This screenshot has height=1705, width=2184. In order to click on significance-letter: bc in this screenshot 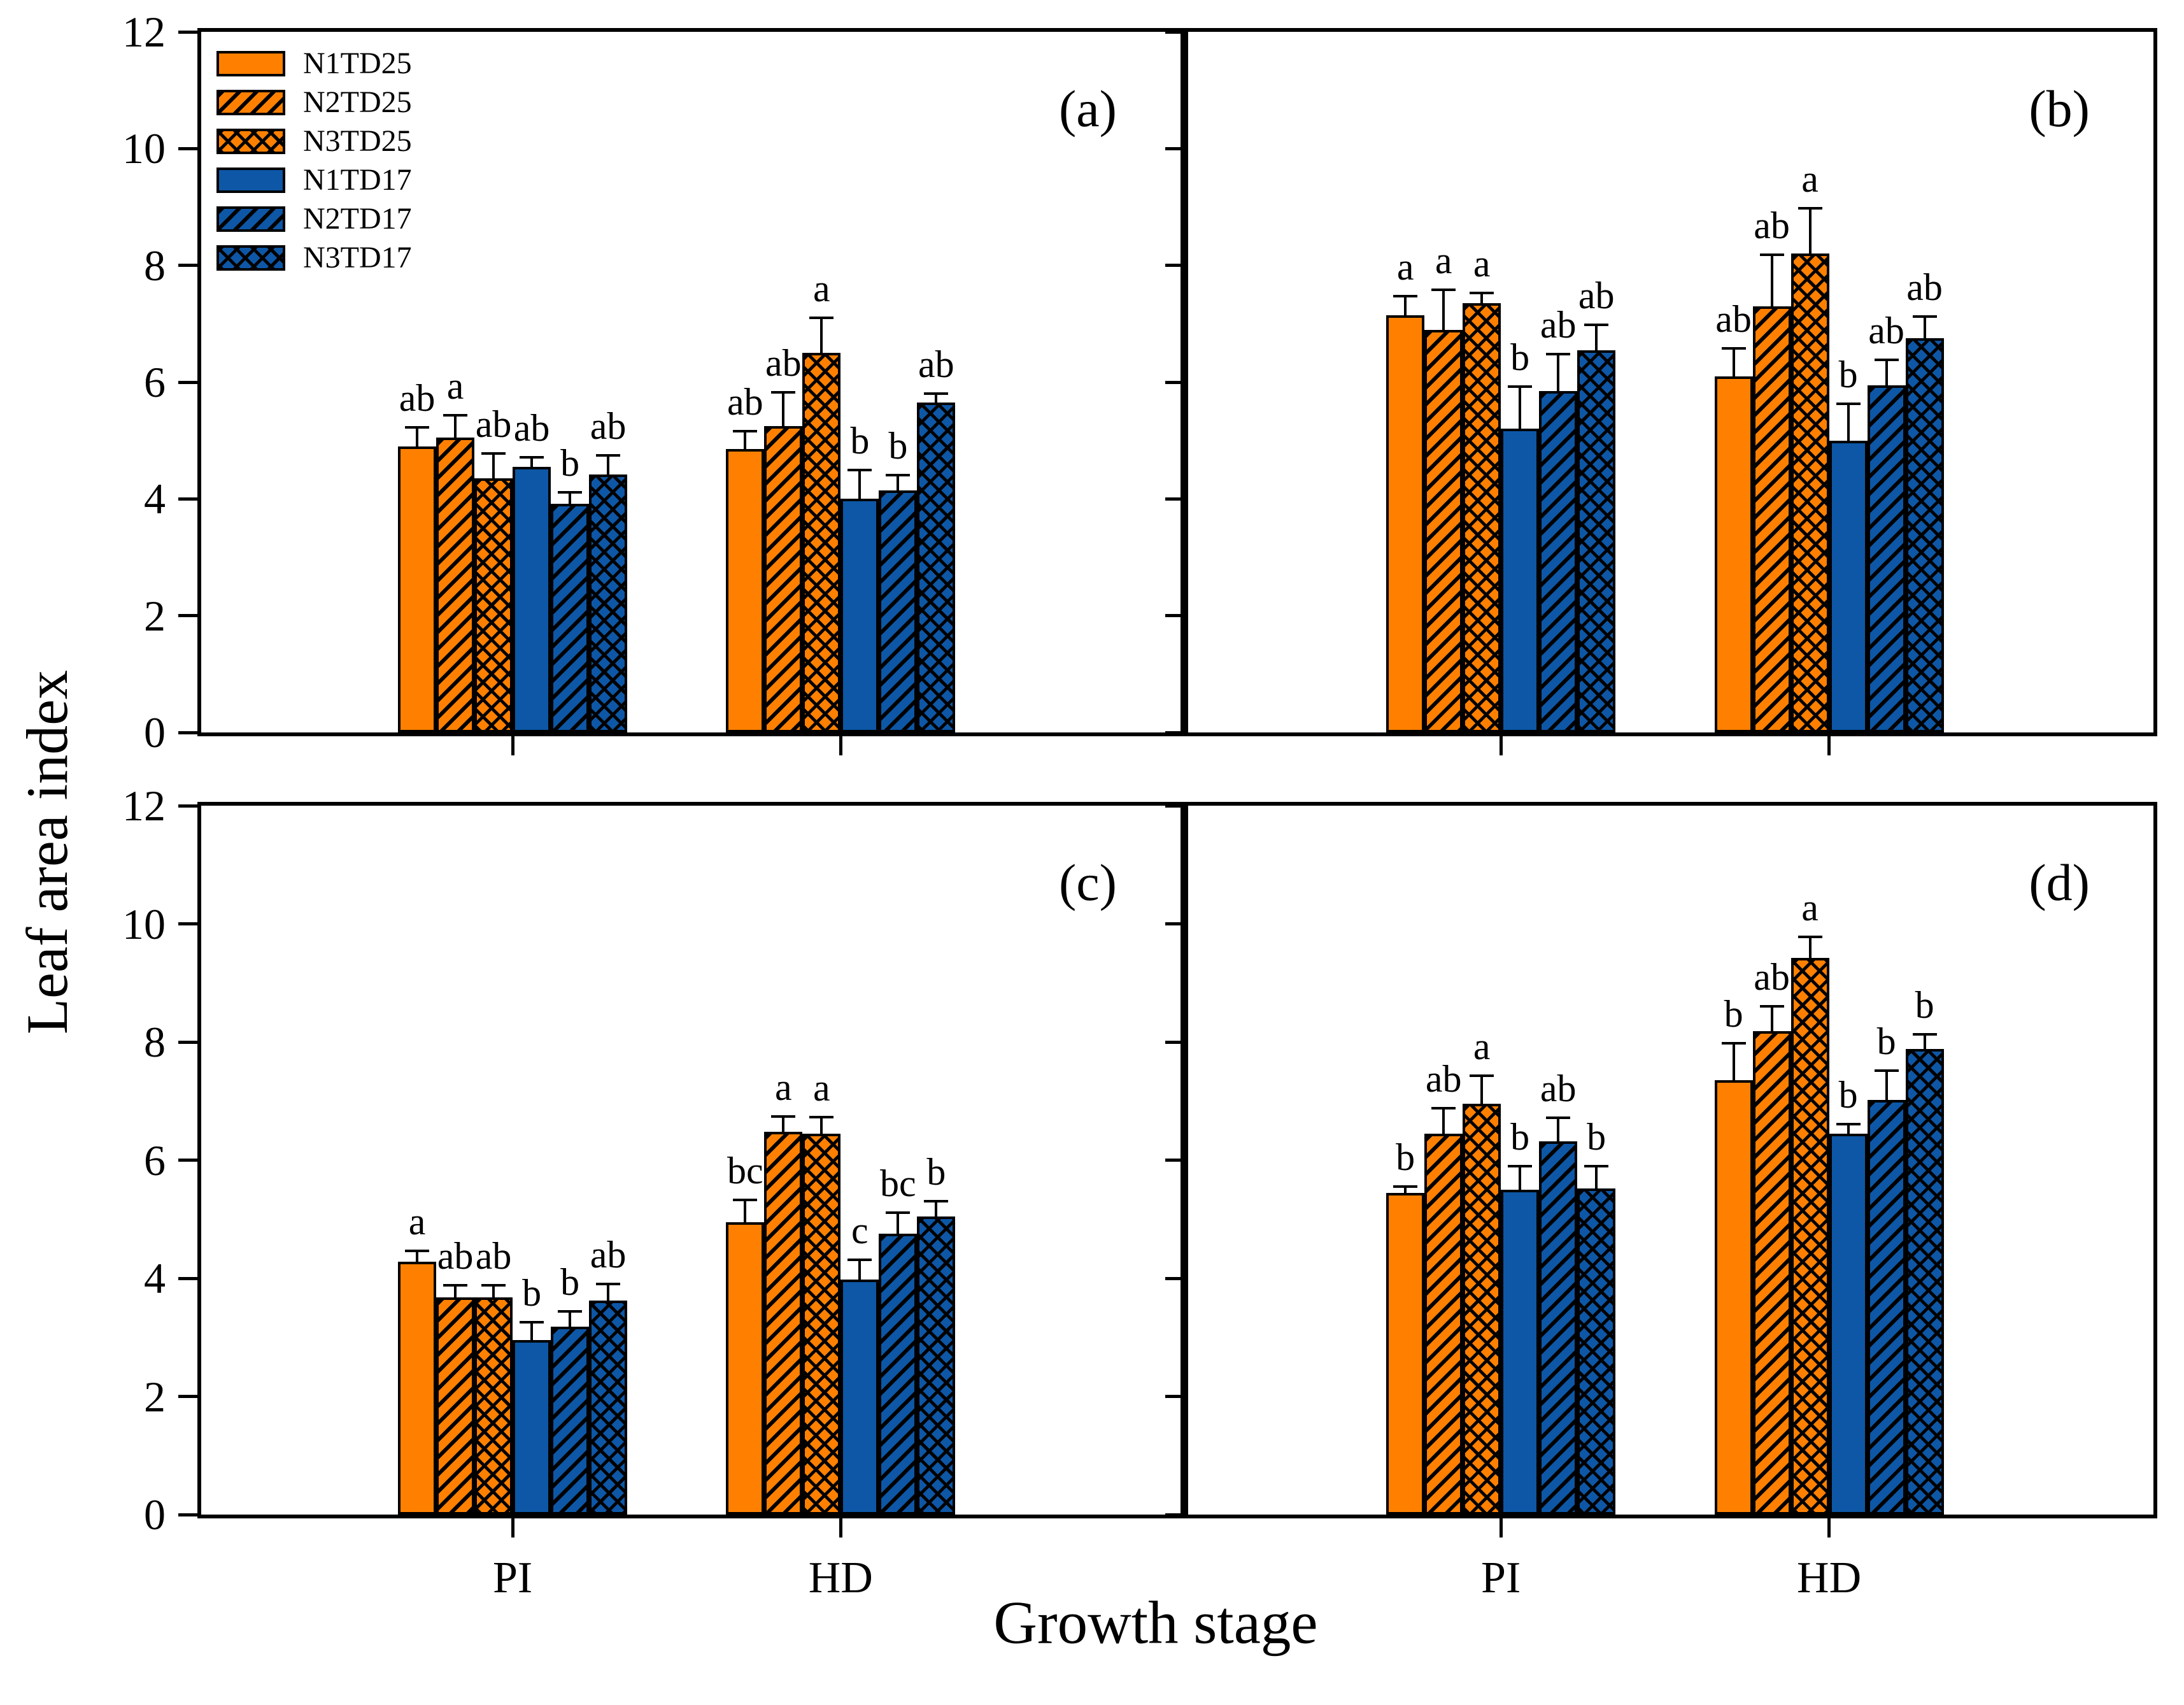, I will do `click(897, 1183)`.